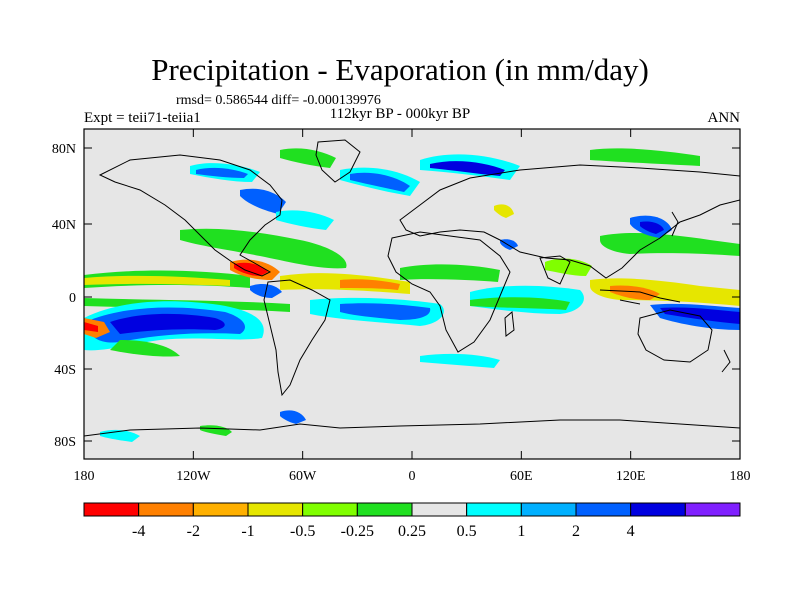  I want to click on lat-tick-label: 0, so click(72, 298).